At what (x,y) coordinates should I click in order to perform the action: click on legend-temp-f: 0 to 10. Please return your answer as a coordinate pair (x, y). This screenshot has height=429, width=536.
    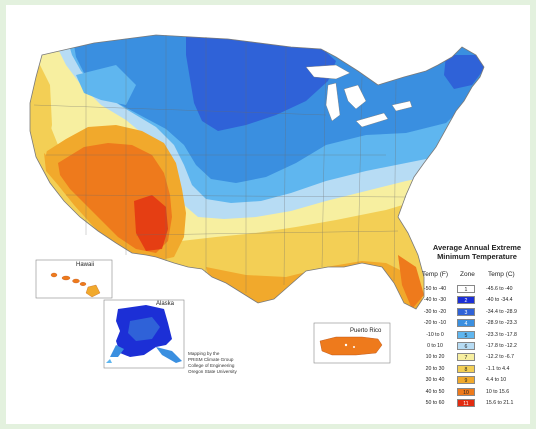
    Looking at the image, I should click on (435, 345).